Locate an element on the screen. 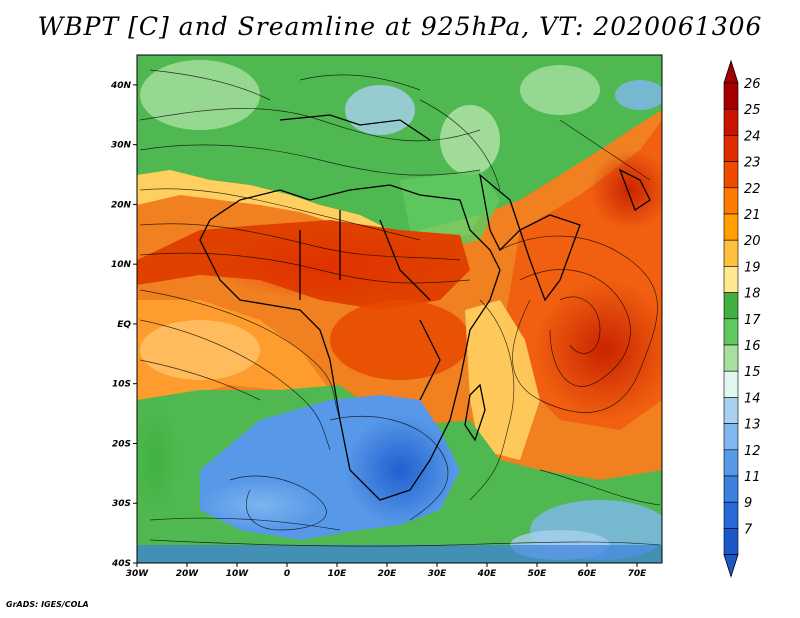  colorbar-label: 17 is located at coordinates (752, 320).